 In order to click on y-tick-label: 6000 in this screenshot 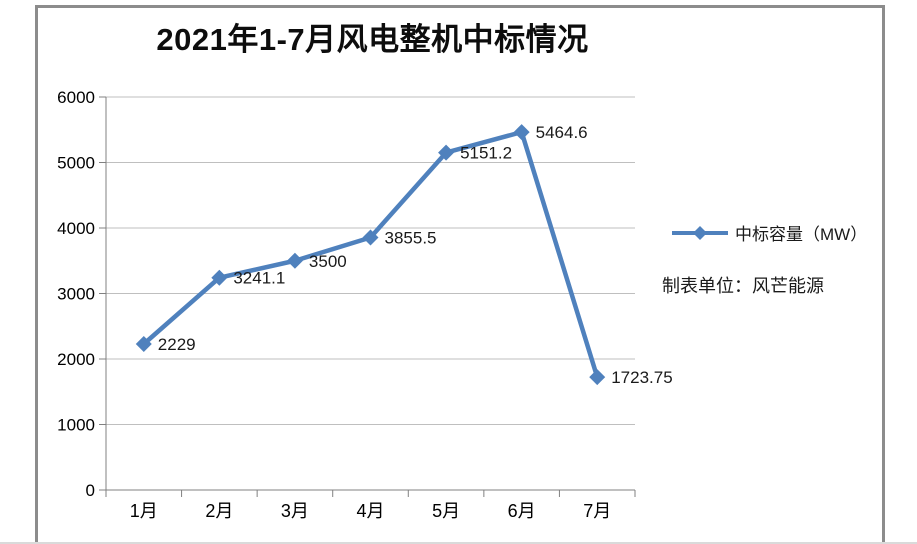, I will do `click(76, 97)`.